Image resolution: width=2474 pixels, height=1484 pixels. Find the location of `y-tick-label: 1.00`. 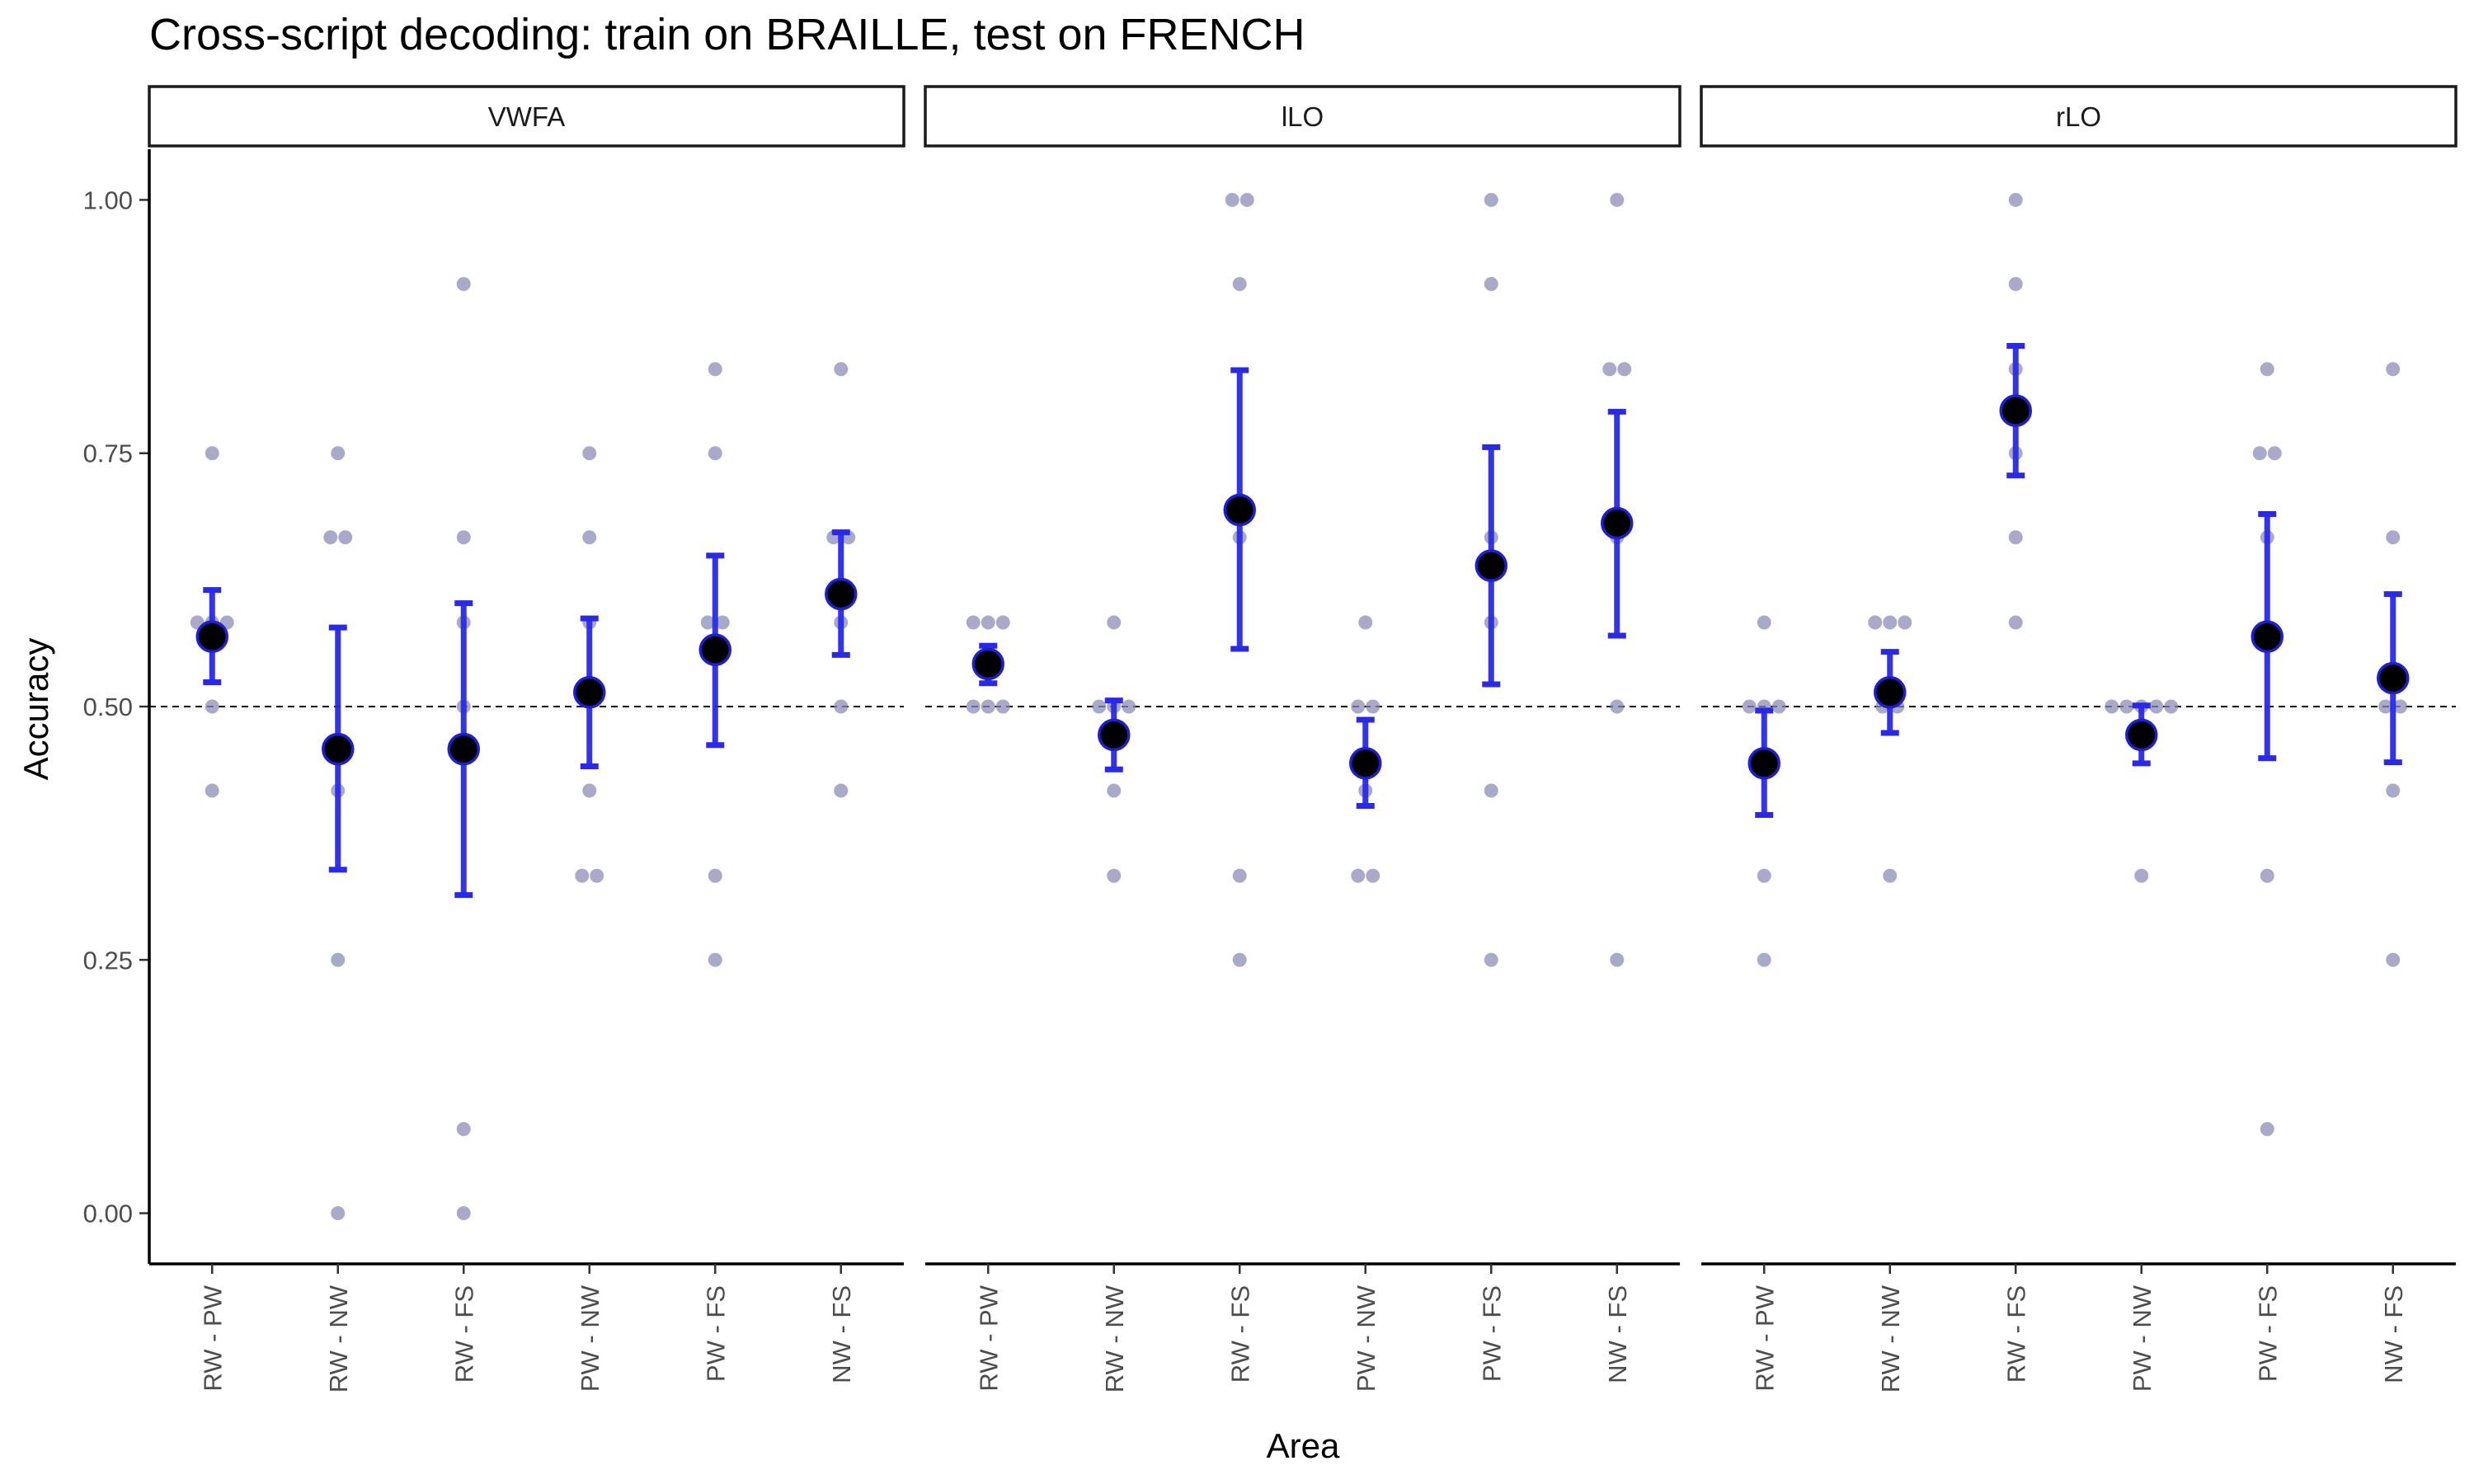

y-tick-label: 1.00 is located at coordinates (108, 200).